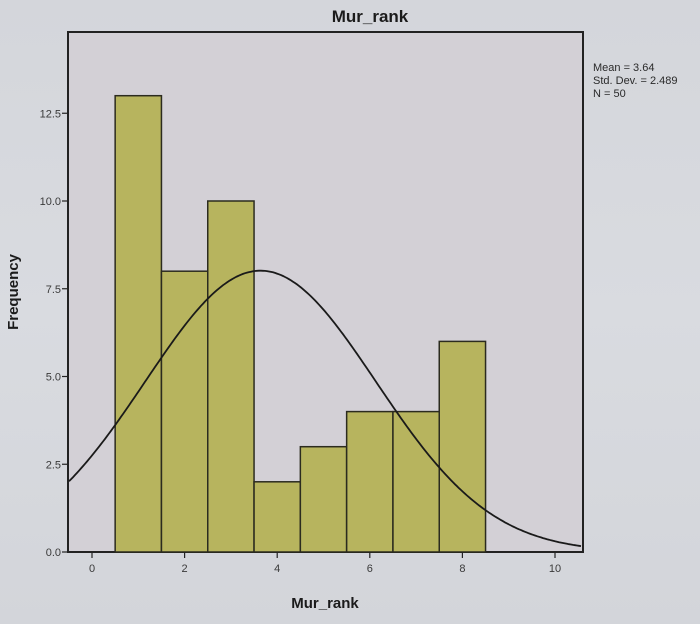  Describe the element at coordinates (623, 68) in the screenshot. I see `stats-mean: Mean = 3.64` at that location.